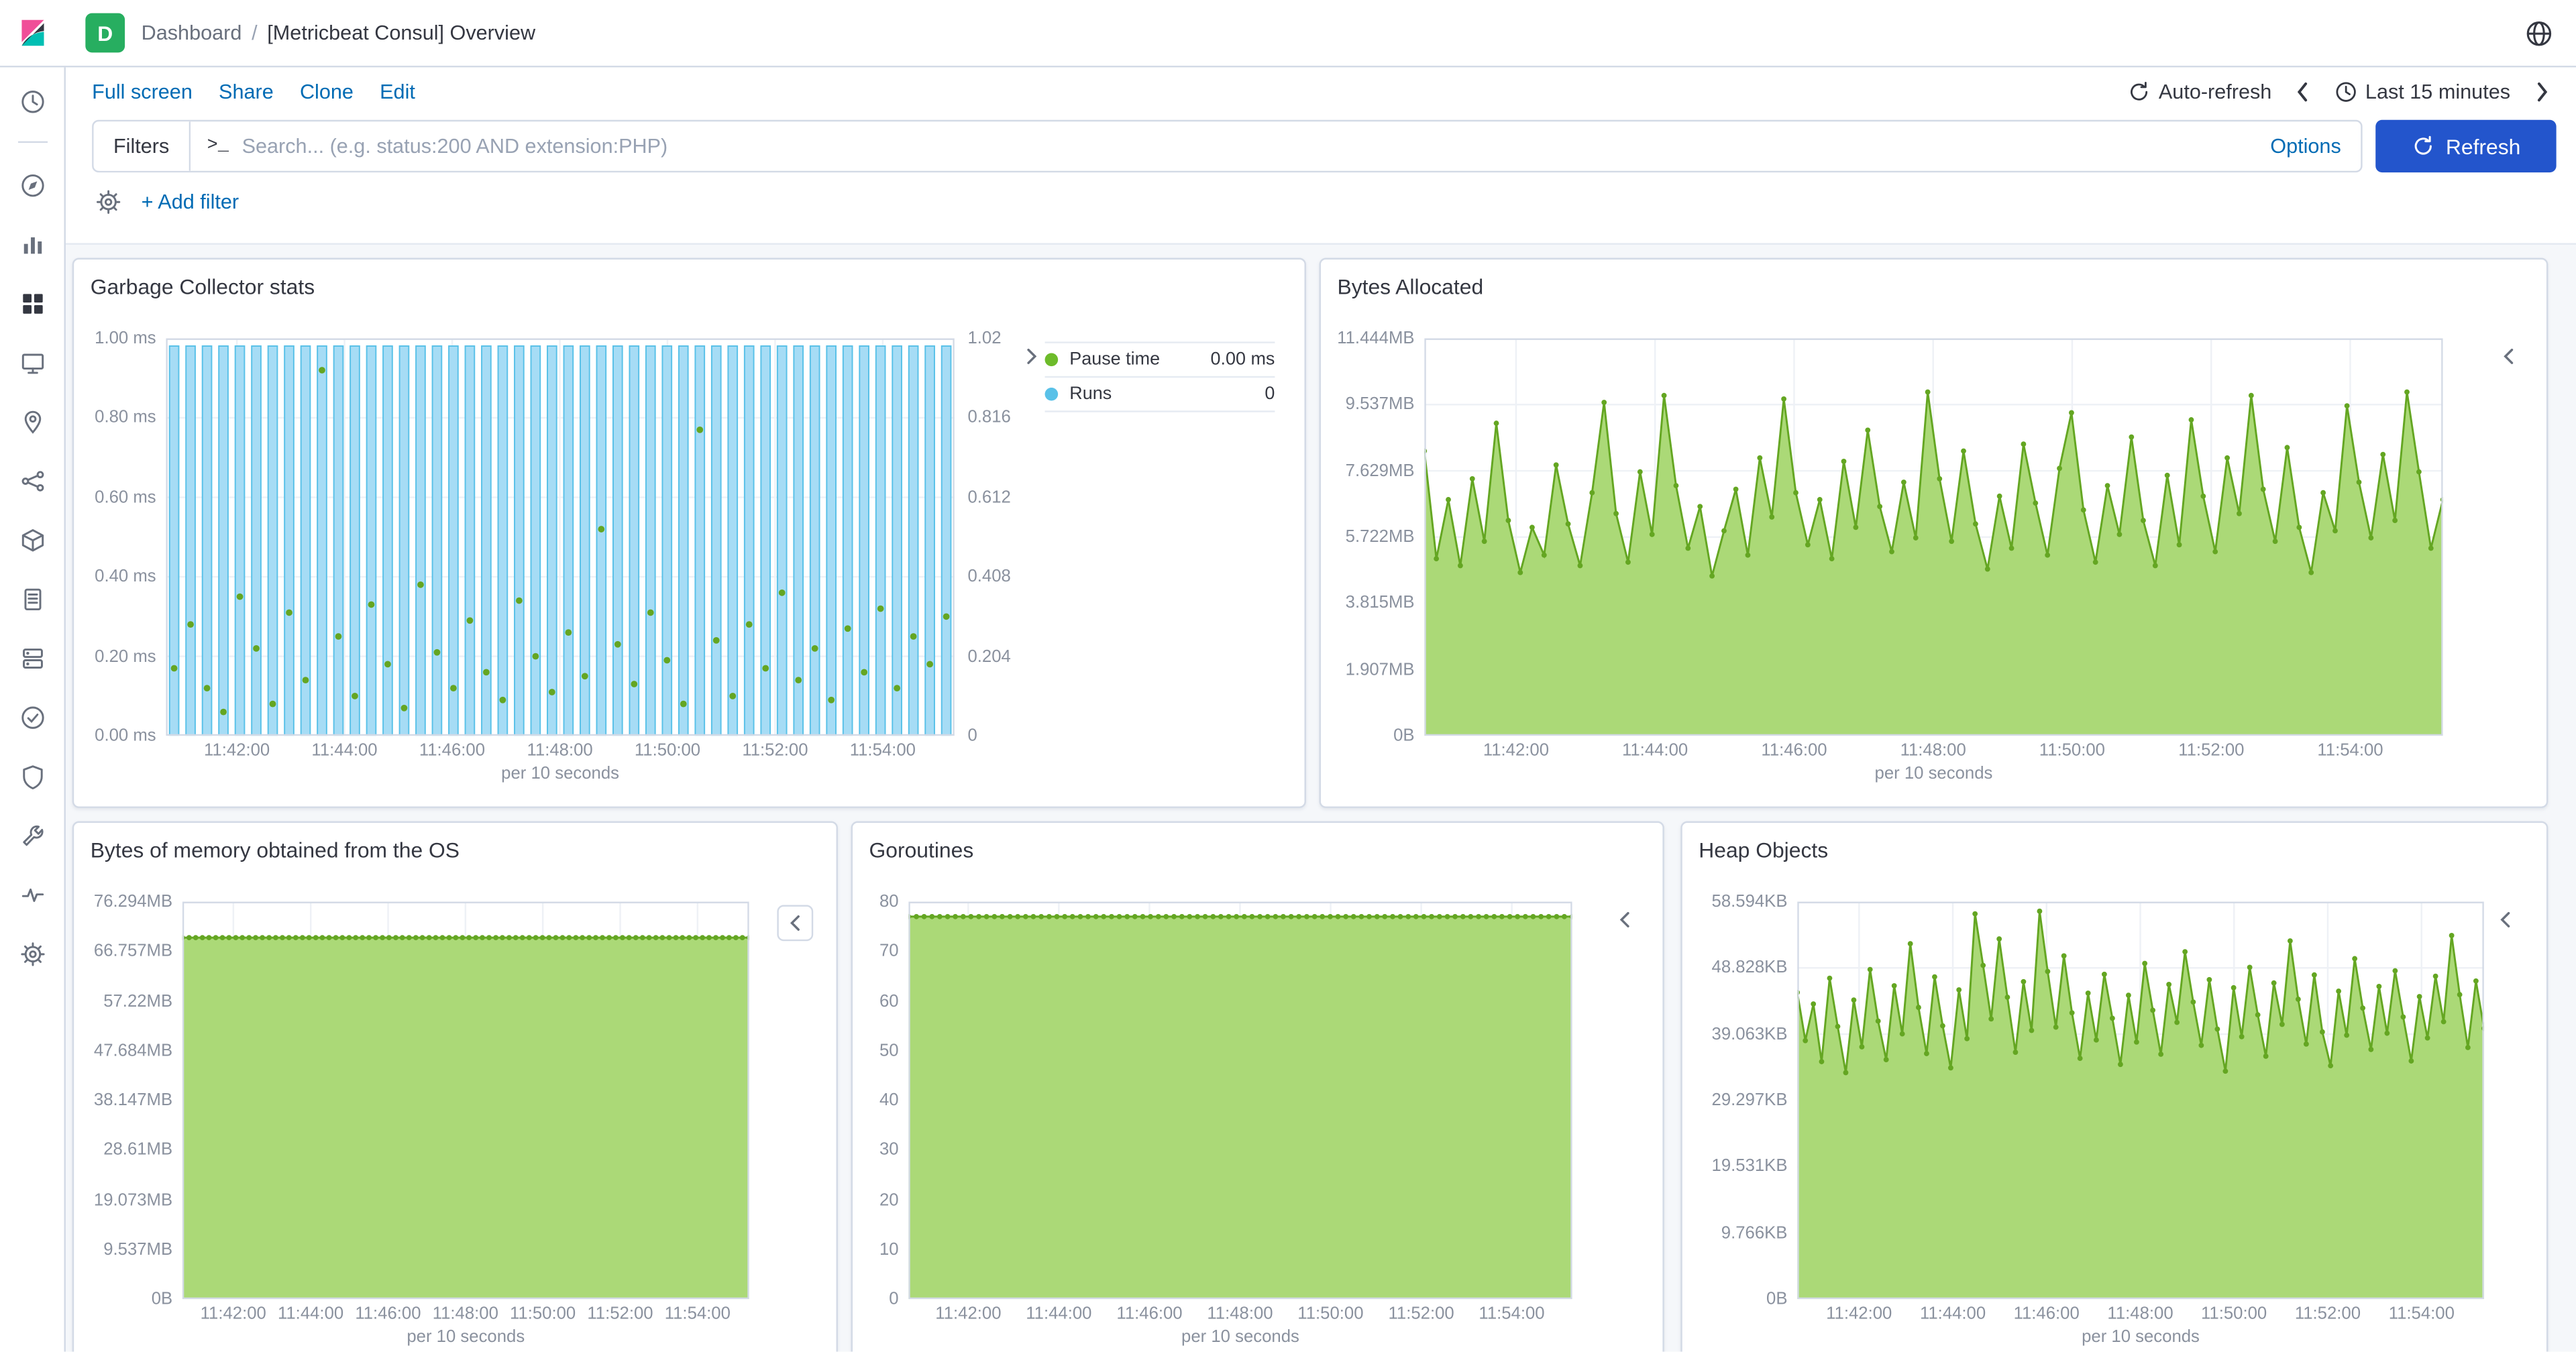 Image resolution: width=2576 pixels, height=1352 pixels. I want to click on canvas-easel-icon, so click(32, 363).